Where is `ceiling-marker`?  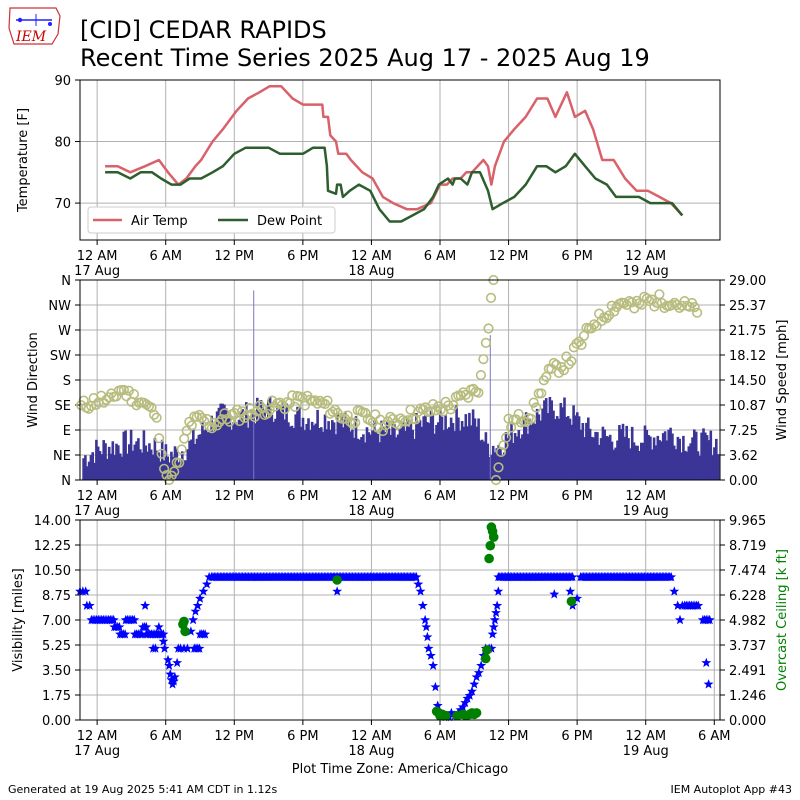 ceiling-marker is located at coordinates (445, 715).